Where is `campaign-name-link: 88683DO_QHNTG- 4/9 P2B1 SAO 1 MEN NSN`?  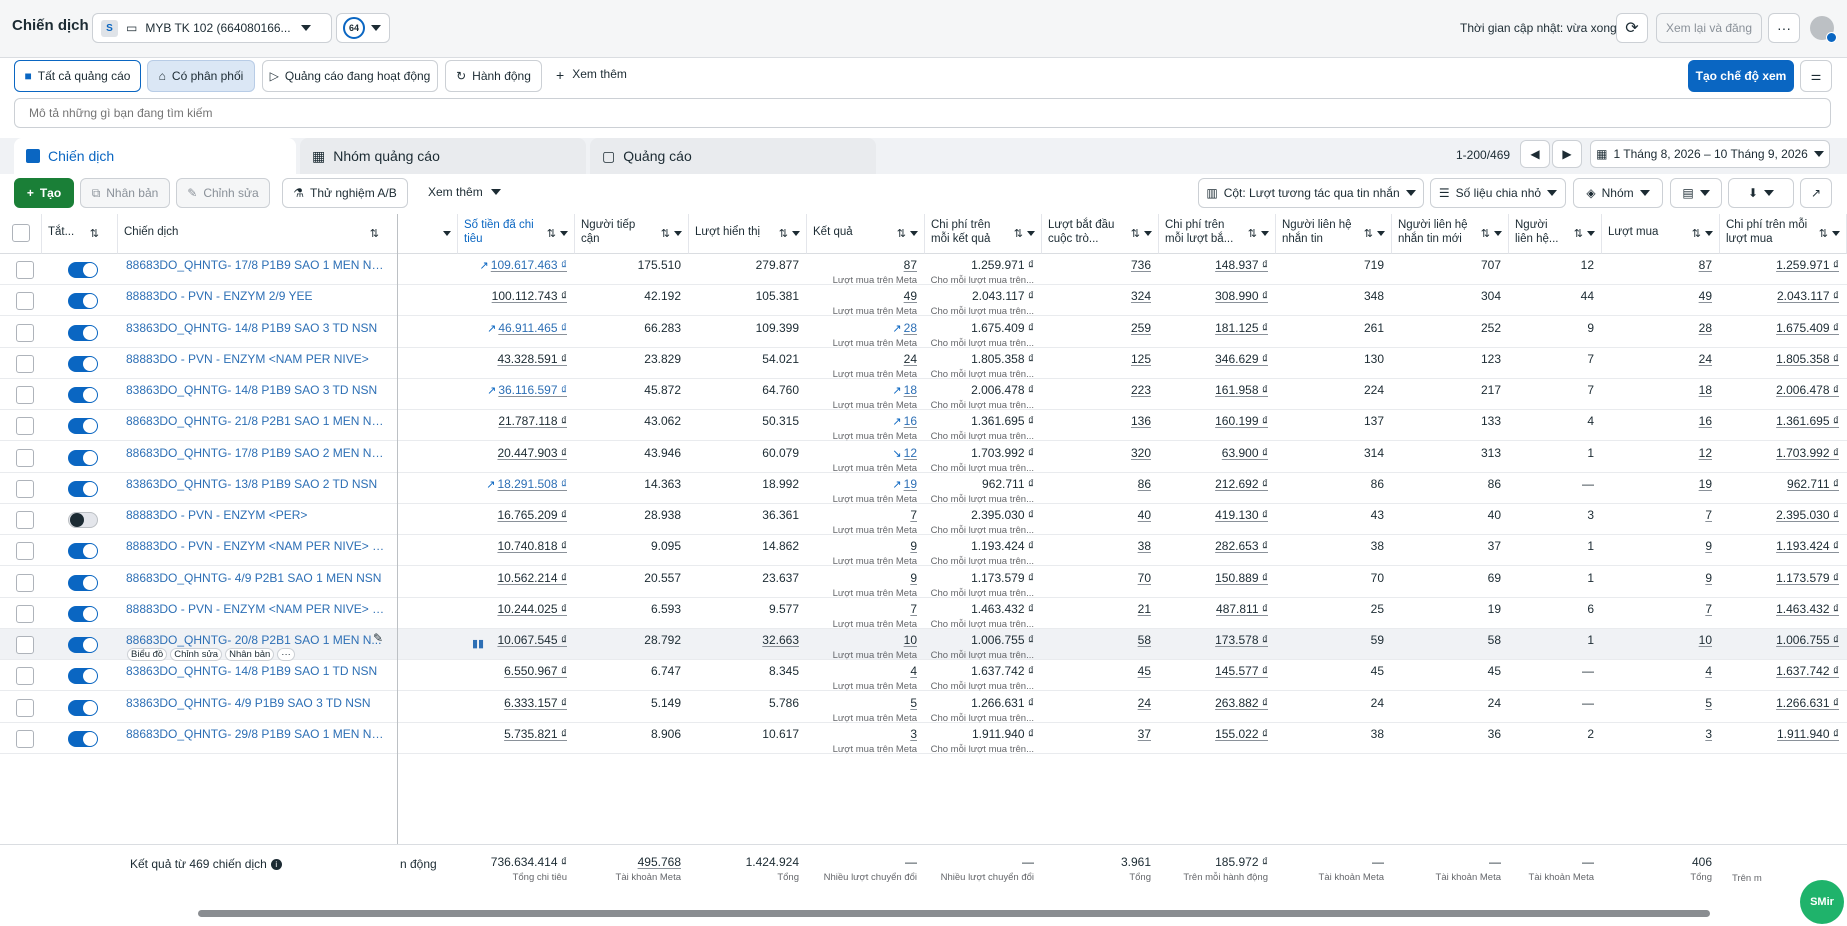 campaign-name-link: 88683DO_QHNTG- 4/9 P2B1 SAO 1 MEN NSN is located at coordinates (254, 577).